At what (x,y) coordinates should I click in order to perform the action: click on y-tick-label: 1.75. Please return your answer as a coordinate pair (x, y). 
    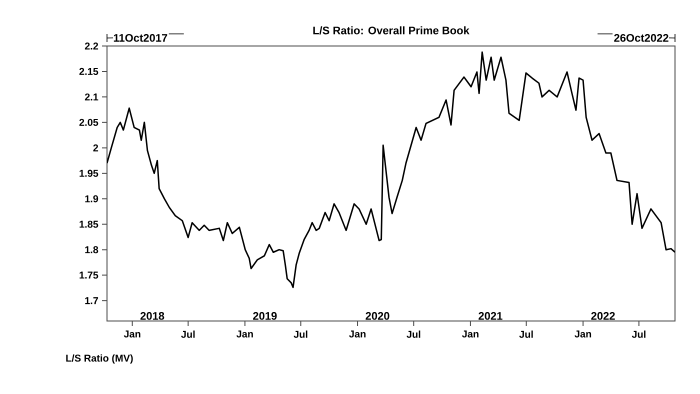
    Looking at the image, I should click on (89, 275).